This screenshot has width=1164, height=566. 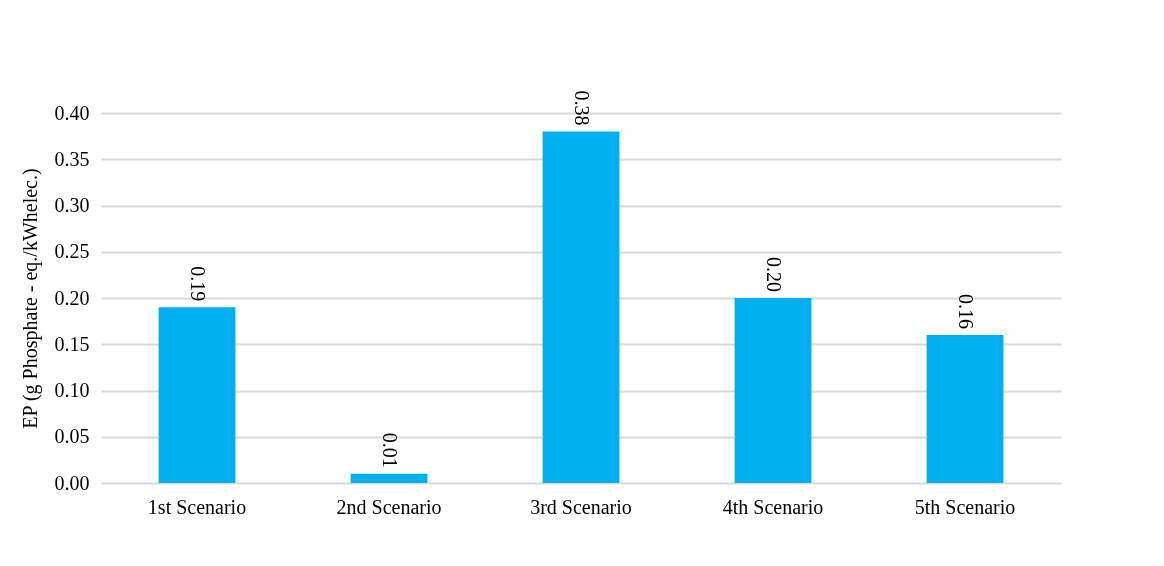 What do you see at coordinates (72, 251) in the screenshot?
I see `y-tick-label: 0.25` at bounding box center [72, 251].